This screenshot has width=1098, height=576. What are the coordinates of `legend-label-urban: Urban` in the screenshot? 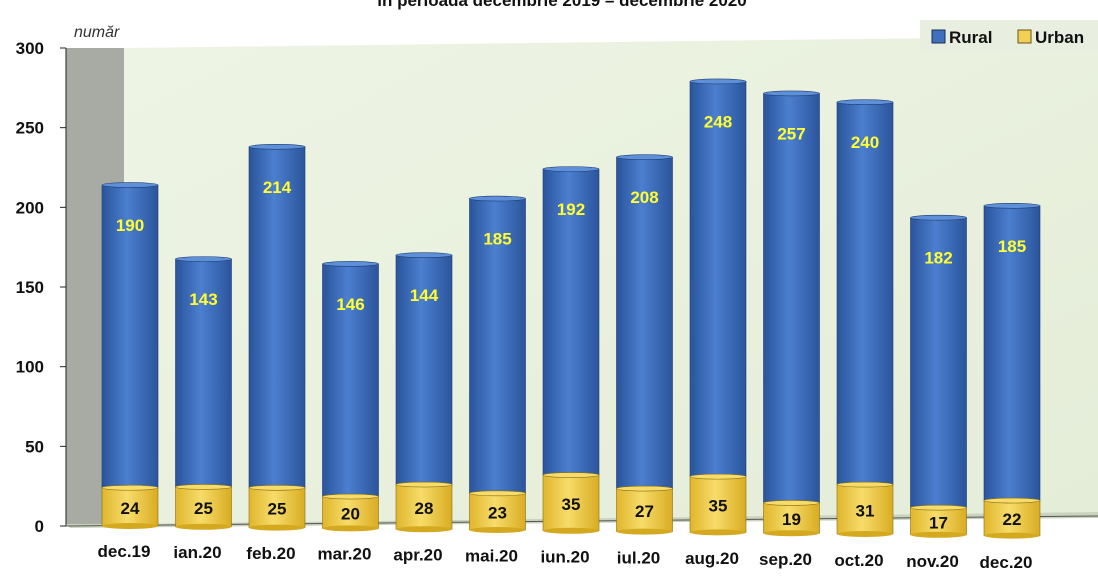 It's located at (1059, 37).